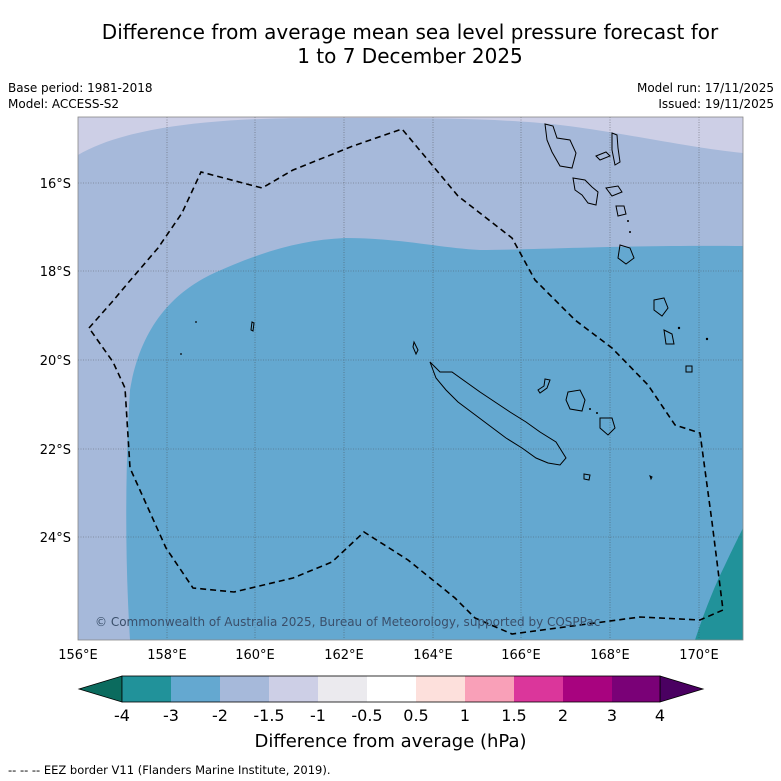  I want to click on lat-label: 24°S, so click(55, 538).